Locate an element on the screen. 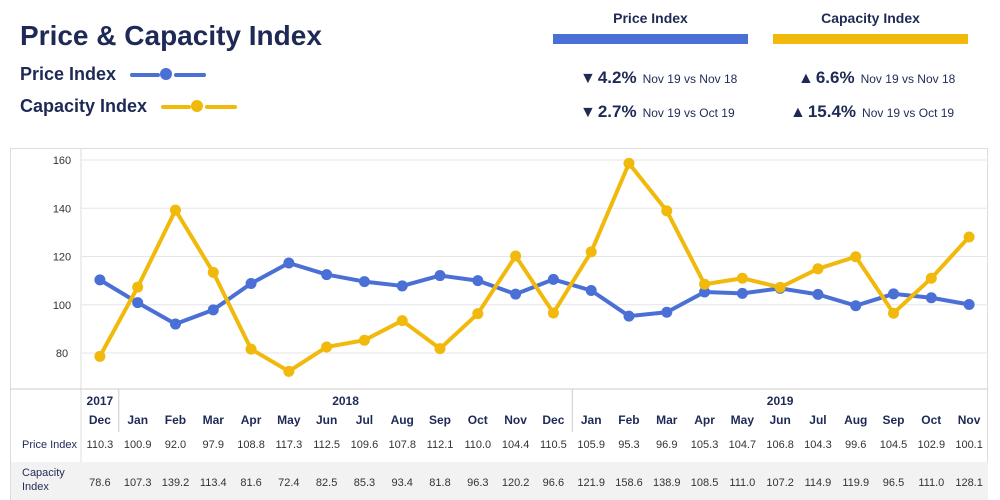  month-label: Mar is located at coordinates (214, 420).